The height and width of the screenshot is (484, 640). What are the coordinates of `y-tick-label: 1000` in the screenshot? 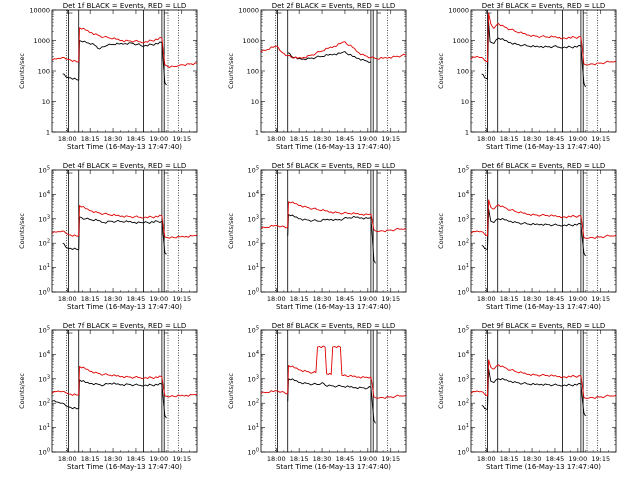 It's located at (250, 41).